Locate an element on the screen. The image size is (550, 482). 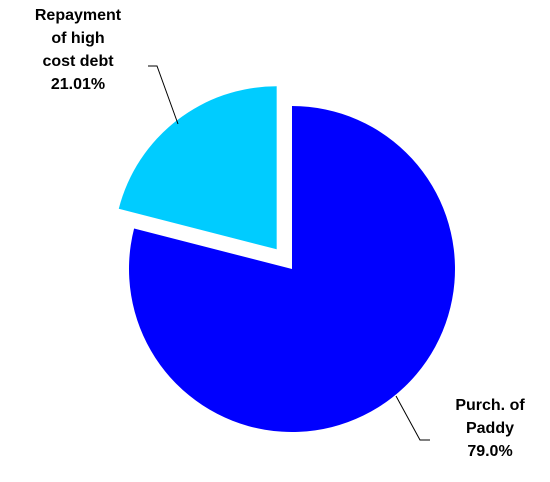
value-label: 79.0% is located at coordinates (490, 451).